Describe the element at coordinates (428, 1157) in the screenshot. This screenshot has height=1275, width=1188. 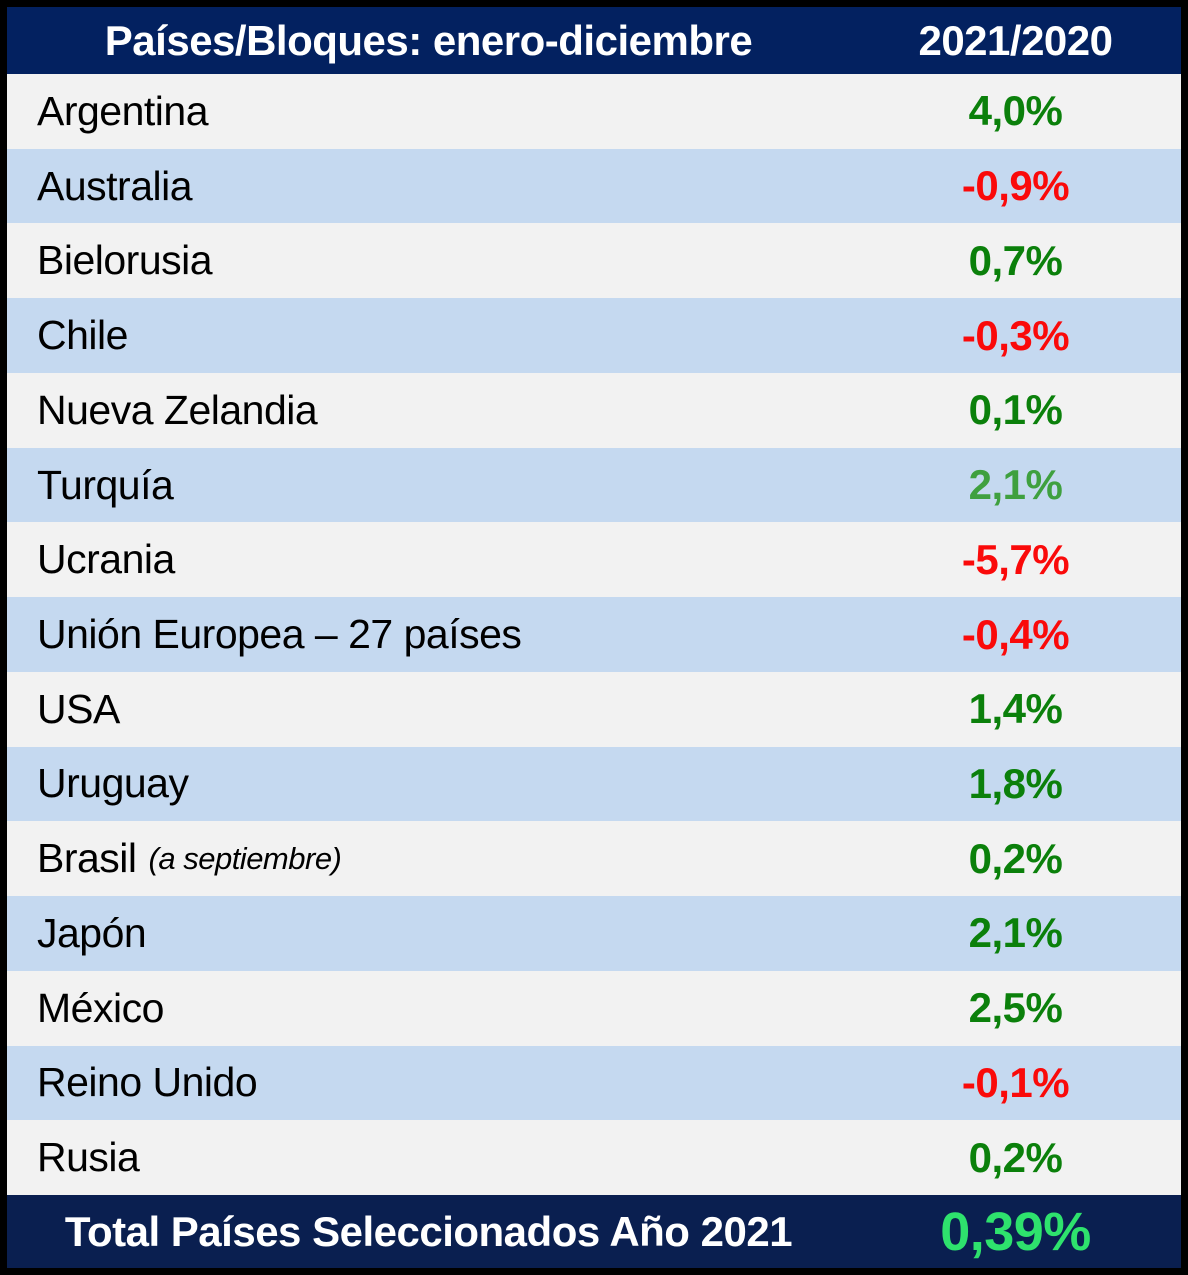
I see `country-cell: Rusia` at that location.